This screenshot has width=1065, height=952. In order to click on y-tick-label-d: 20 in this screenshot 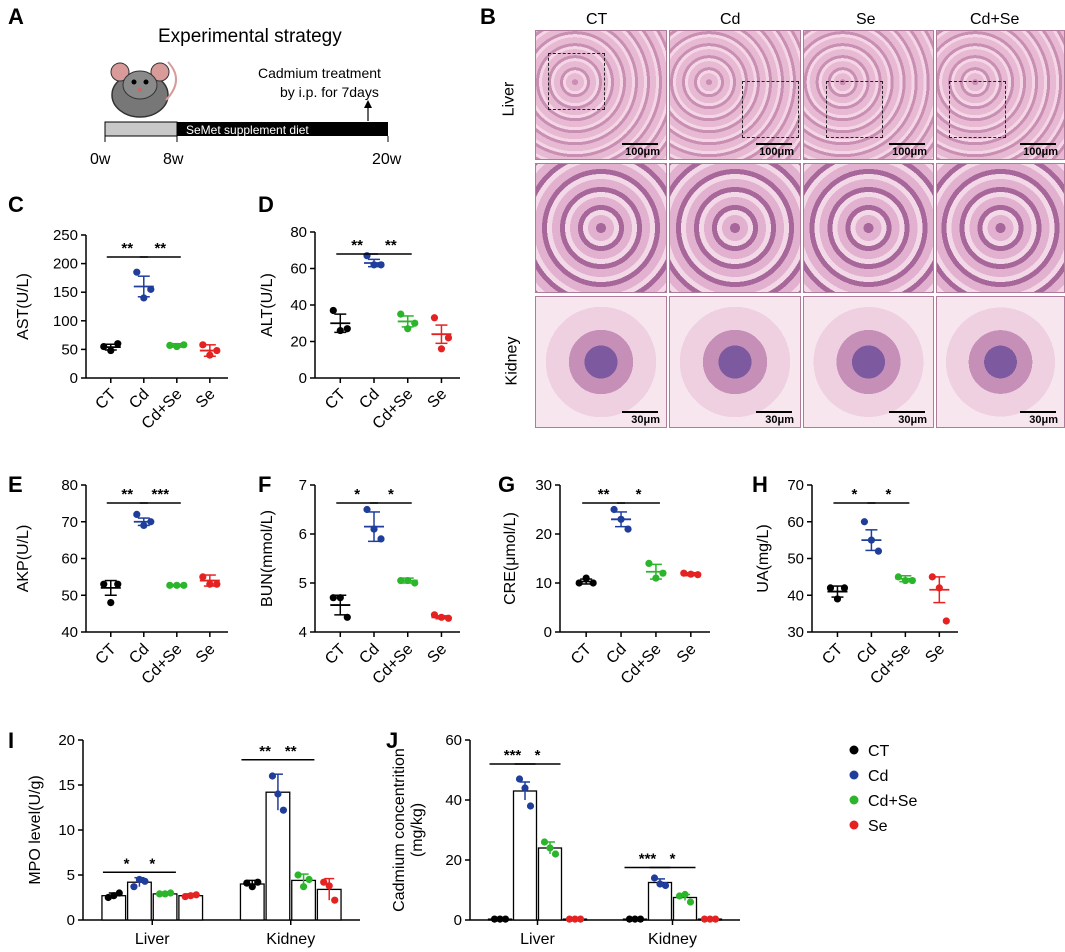, I will do `click(298, 342)`.